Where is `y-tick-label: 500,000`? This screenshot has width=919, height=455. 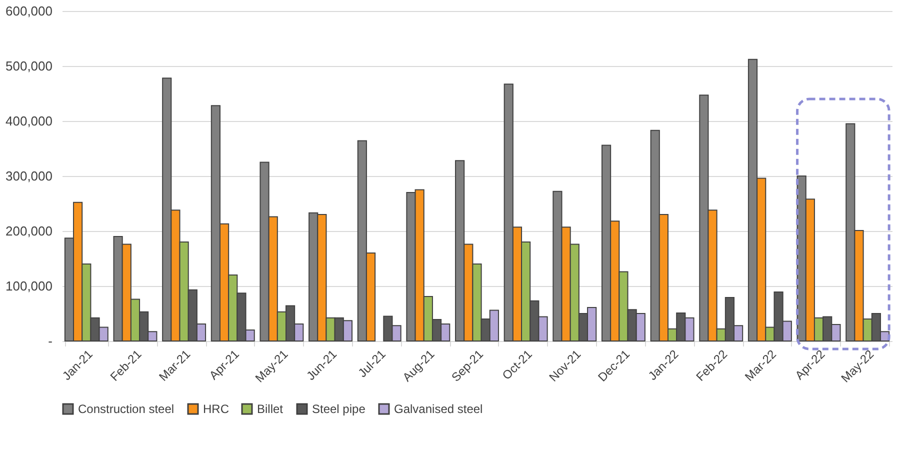 y-tick-label: 500,000 is located at coordinates (29, 66).